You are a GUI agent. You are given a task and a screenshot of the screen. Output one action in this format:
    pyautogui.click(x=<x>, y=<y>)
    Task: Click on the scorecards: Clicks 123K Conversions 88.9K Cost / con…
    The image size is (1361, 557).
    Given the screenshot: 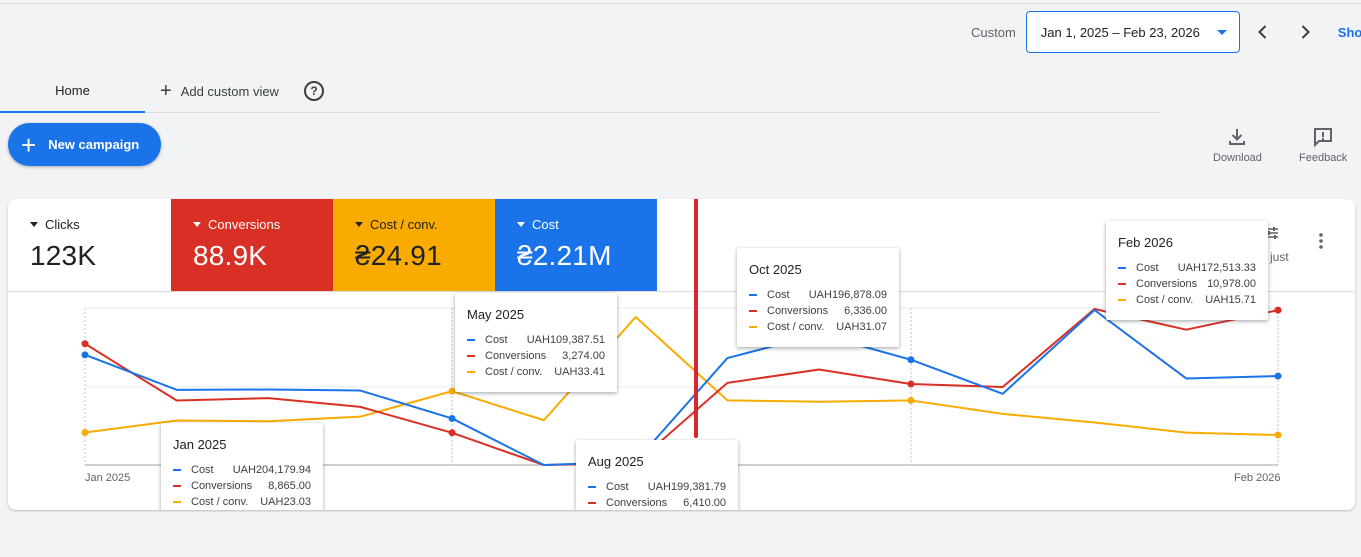 What is the action you would take?
    pyautogui.click(x=332, y=245)
    